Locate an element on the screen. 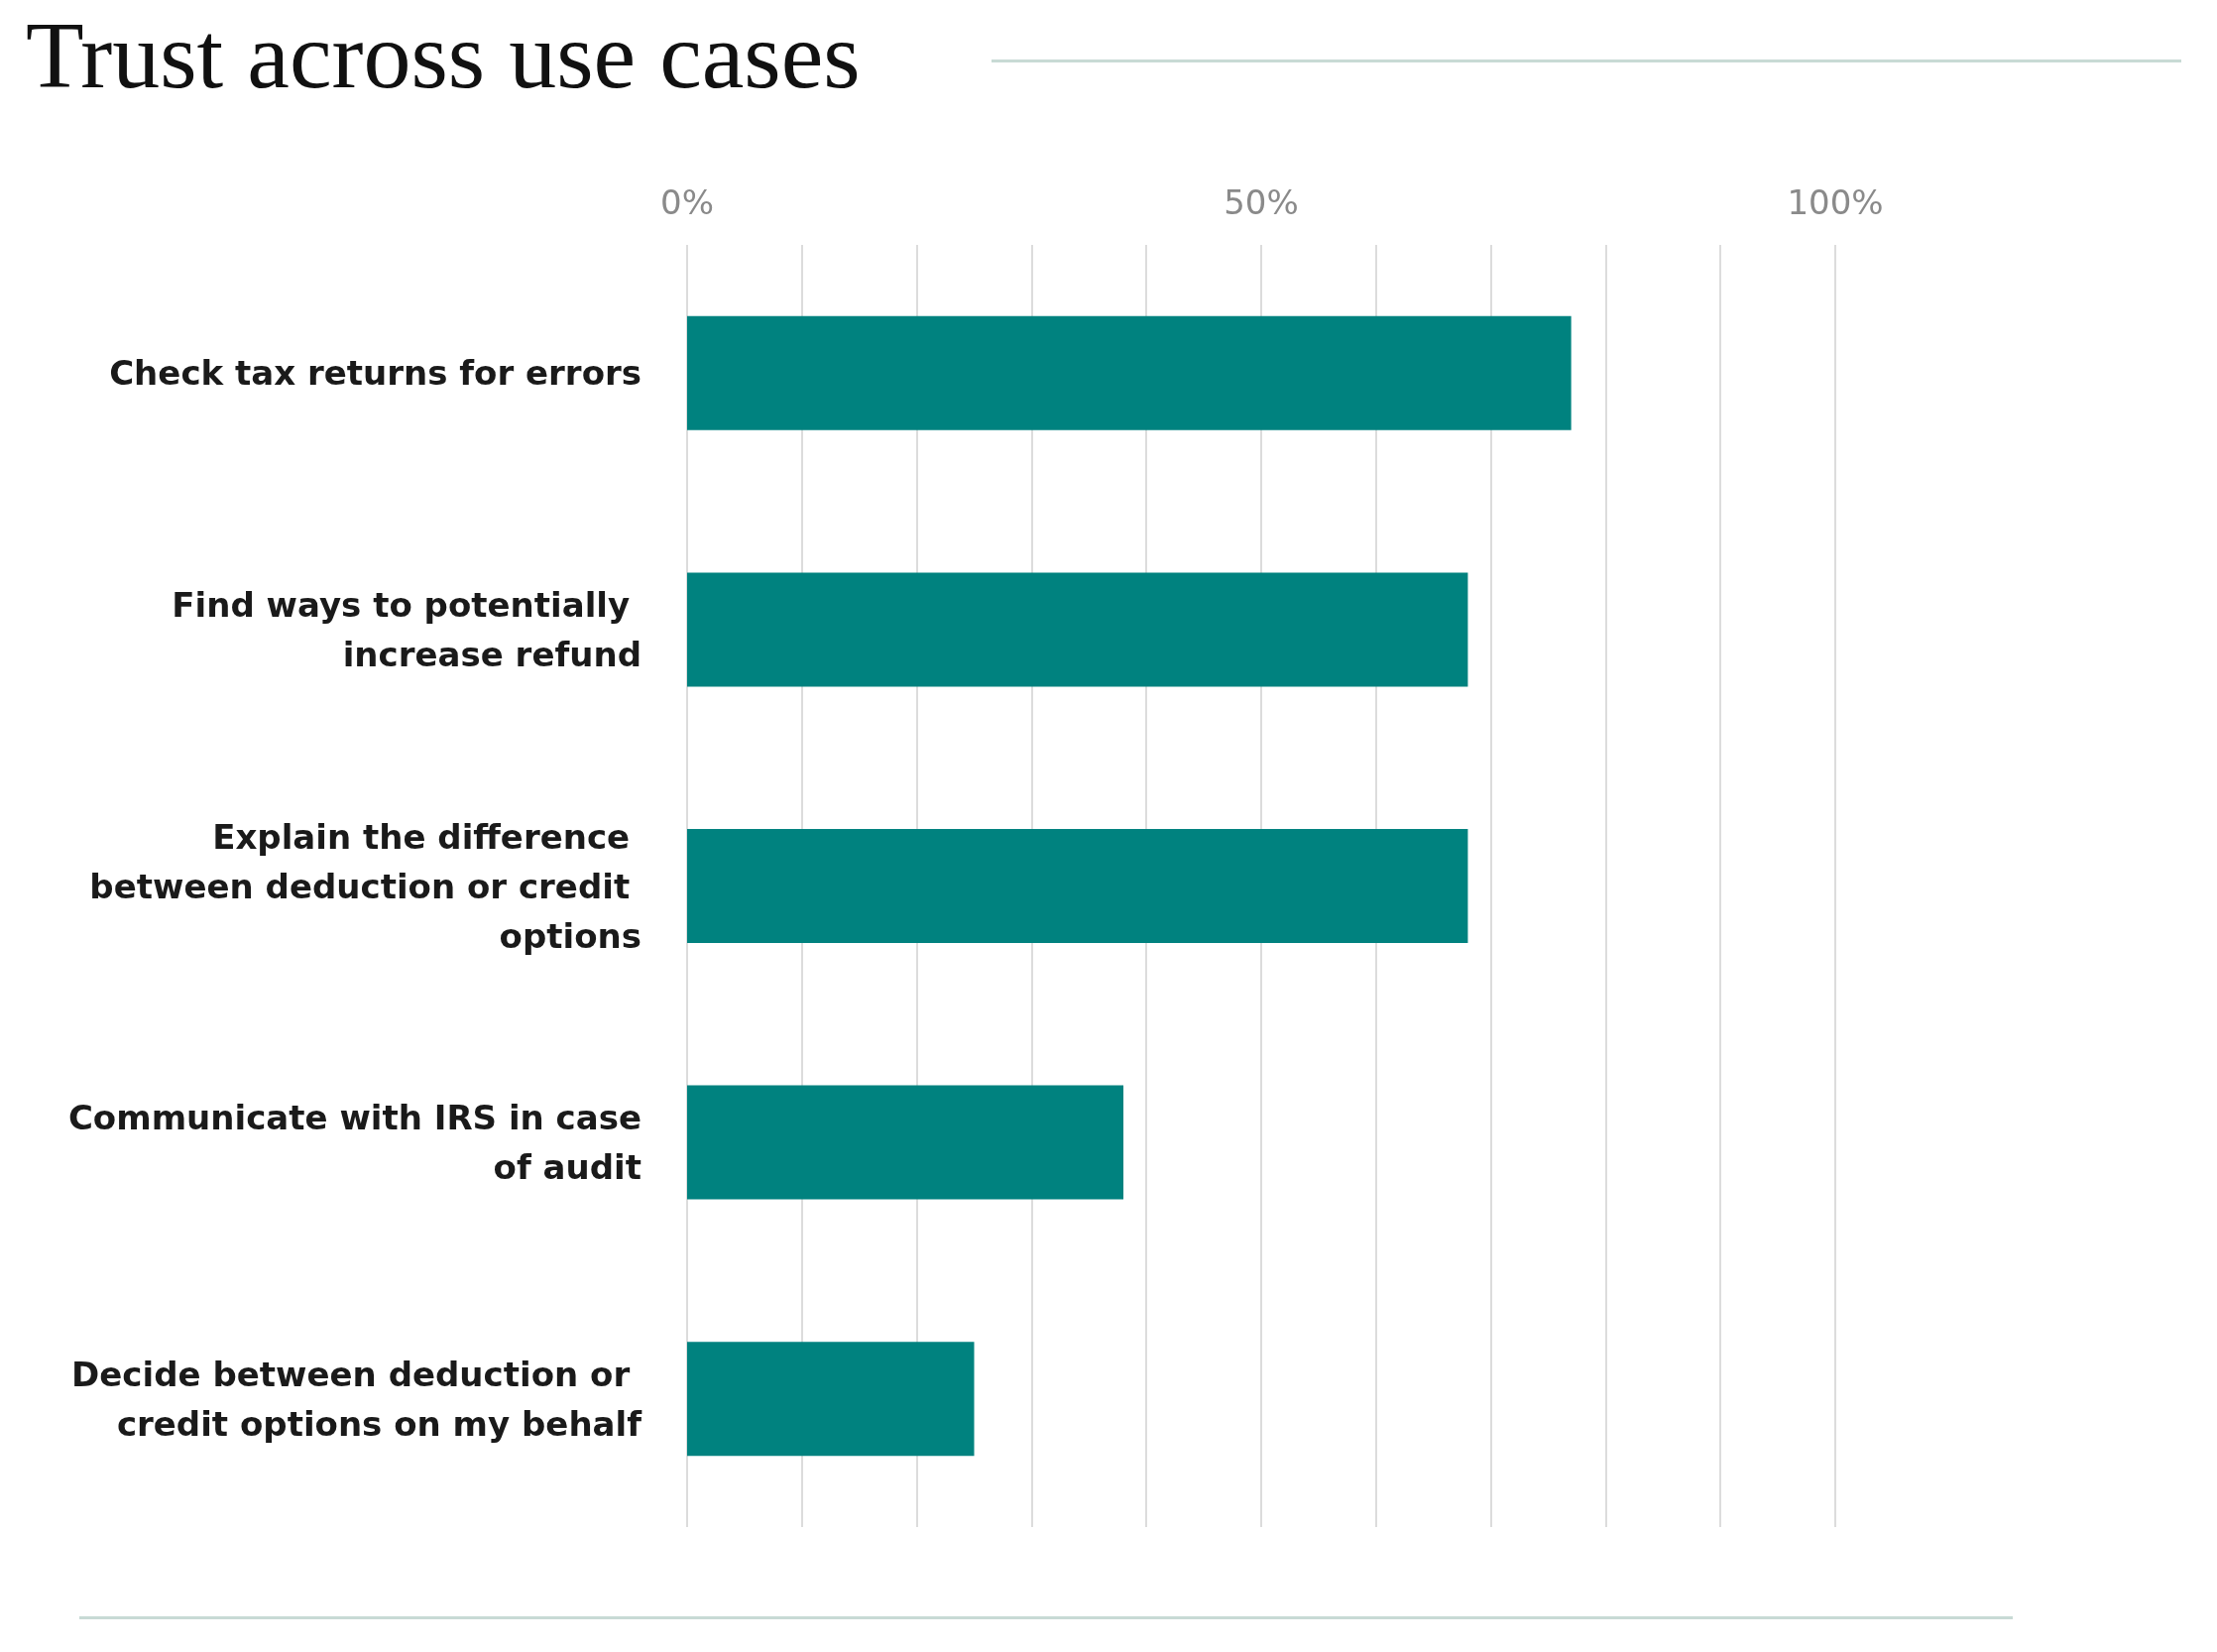 The height and width of the screenshot is (1652, 2217). x-tick-label: 0% is located at coordinates (687, 202).